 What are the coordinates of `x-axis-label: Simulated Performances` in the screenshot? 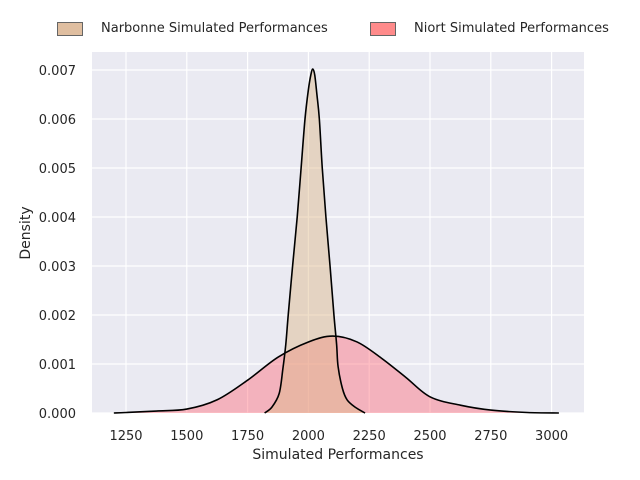 It's located at (337, 455).